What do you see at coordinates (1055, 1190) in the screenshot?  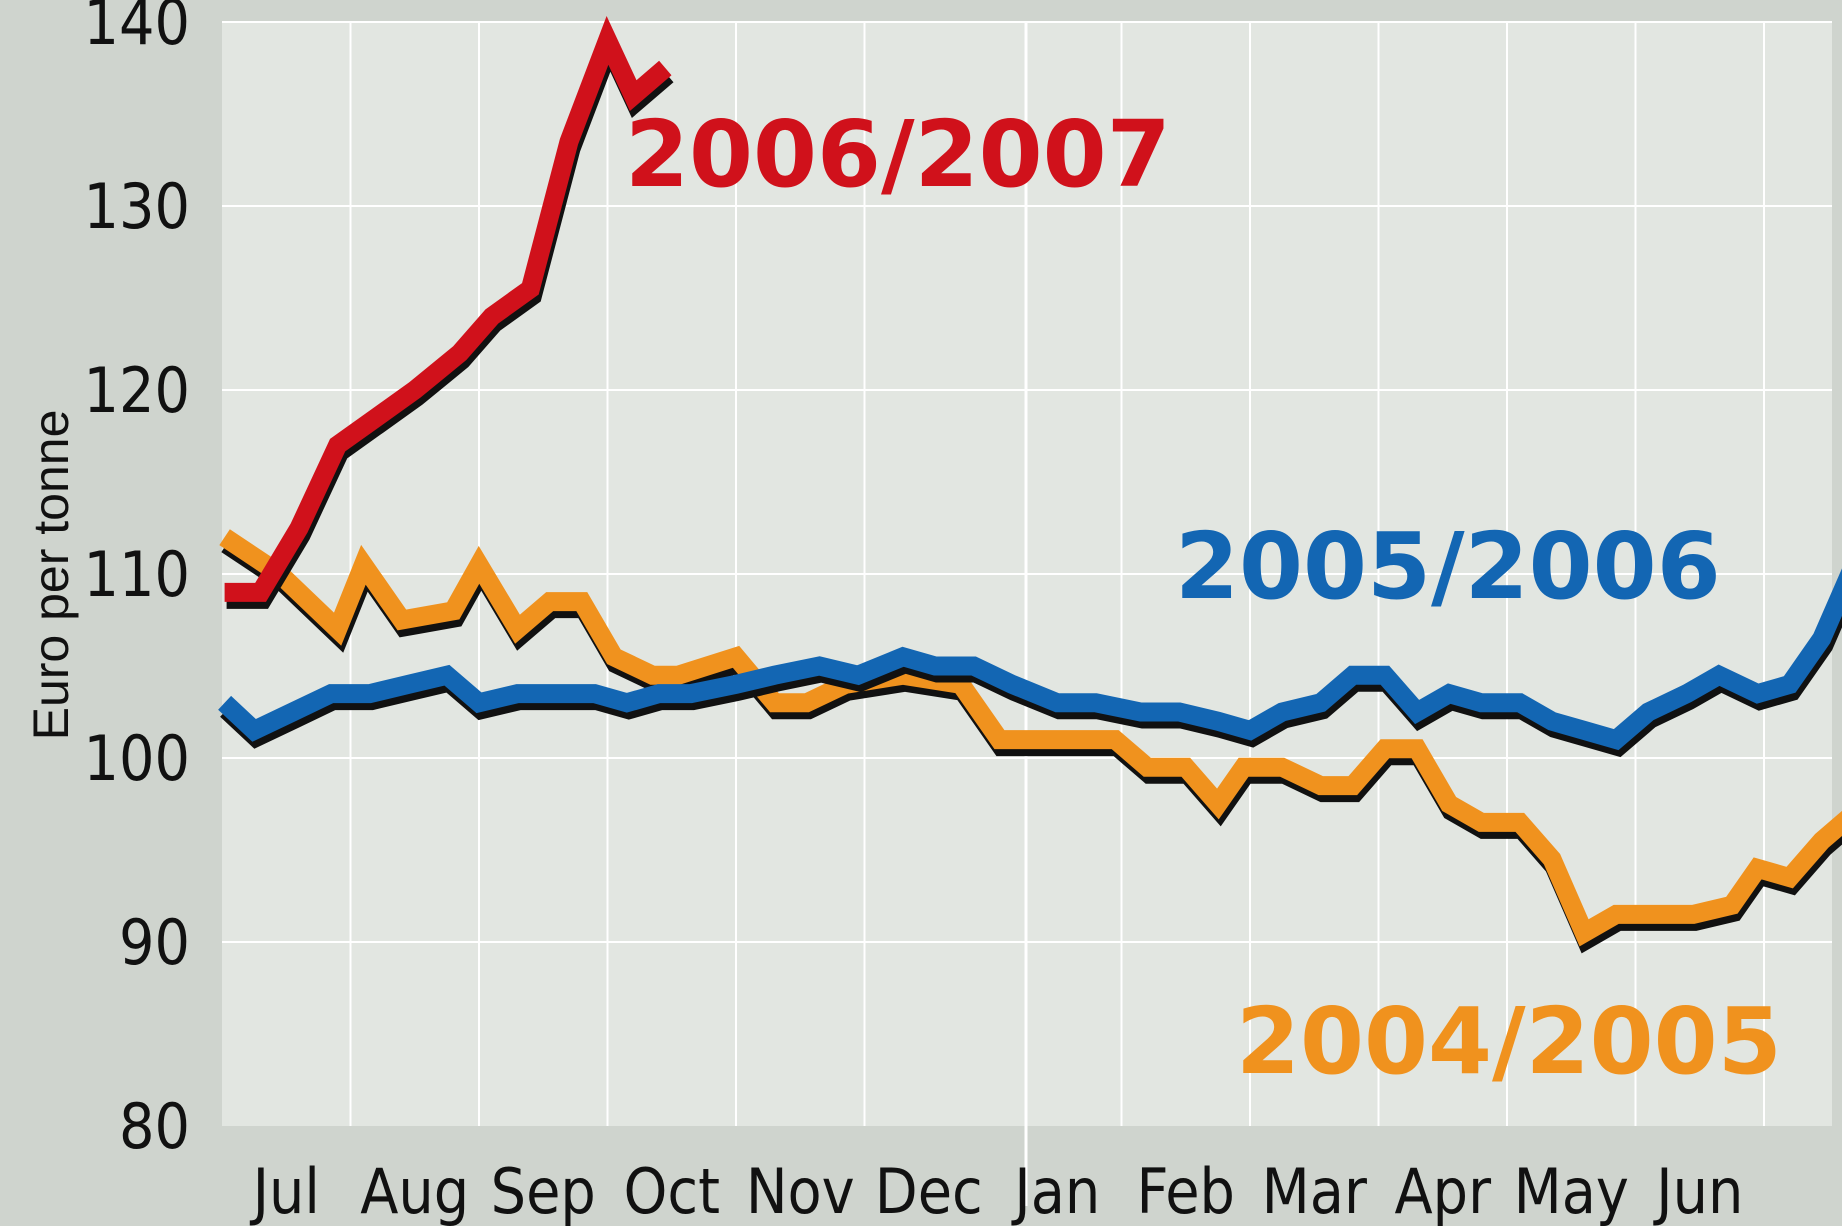 I see `x-tick-label: Jan` at bounding box center [1055, 1190].